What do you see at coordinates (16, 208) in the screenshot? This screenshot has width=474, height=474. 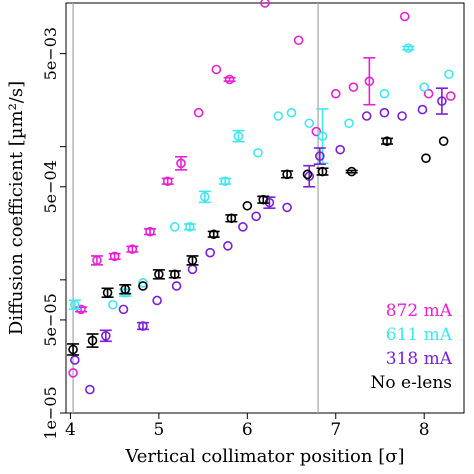 I see `y-axis-label: Diffusion coefficient [µm²/s]` at bounding box center [16, 208].